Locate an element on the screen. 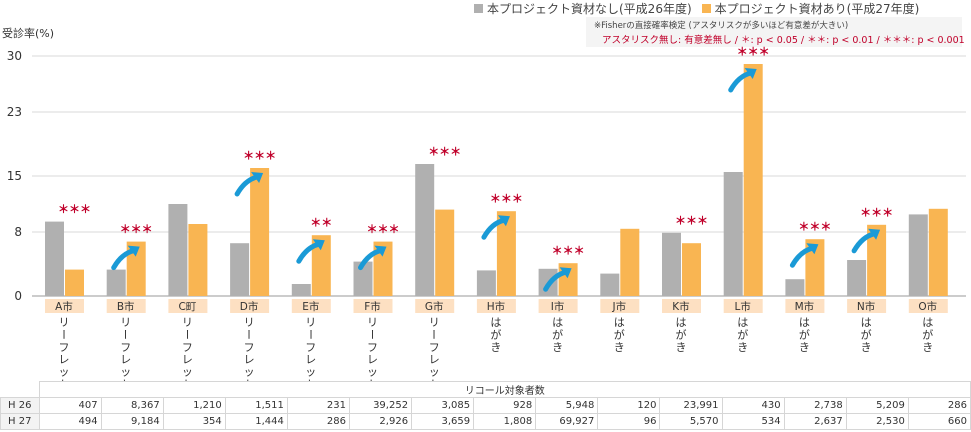 This screenshot has width=971, height=432. significance-mark-0: ＊＊＊ is located at coordinates (74, 209).